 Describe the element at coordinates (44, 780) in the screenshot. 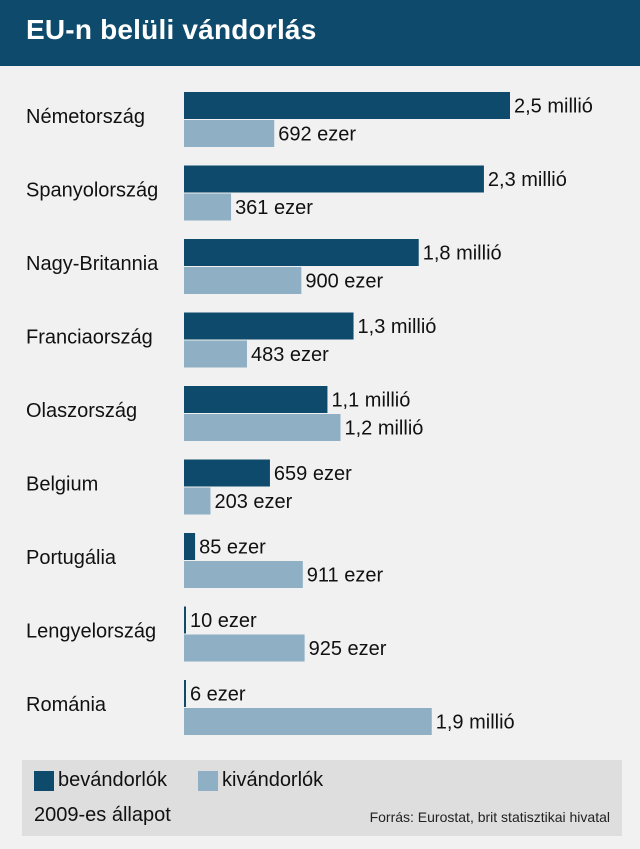

I see `legend-swatch-immigrants` at that location.